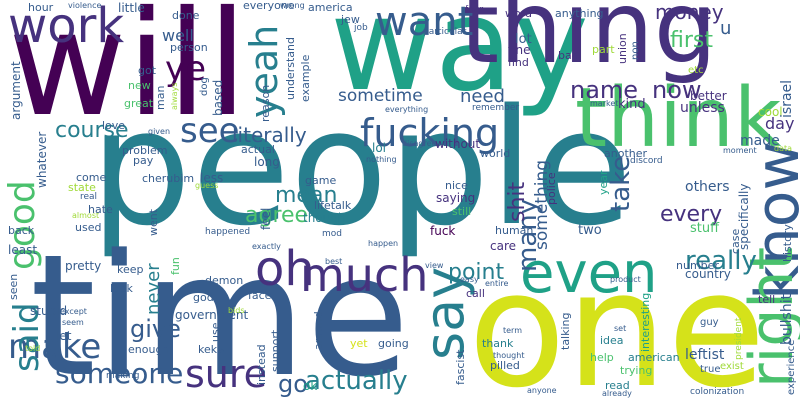 Image resolution: width=800 pixels, height=400 pixels. What do you see at coordinates (204, 86) in the screenshot?
I see `word-dog: dog` at bounding box center [204, 86].